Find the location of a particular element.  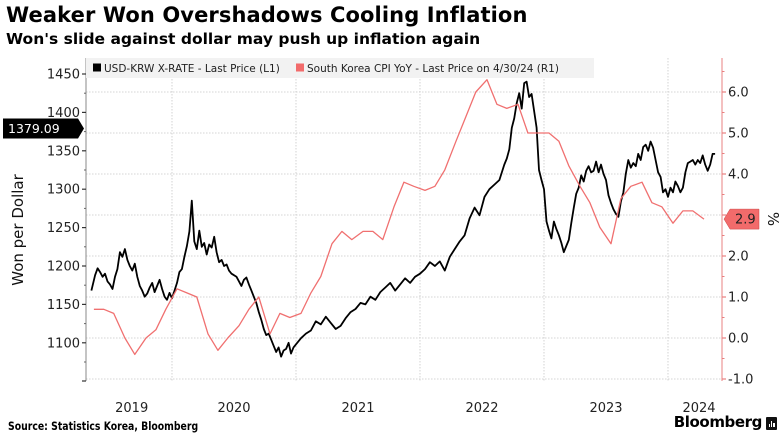

bloomberg-logo-icon is located at coordinates (771, 423).